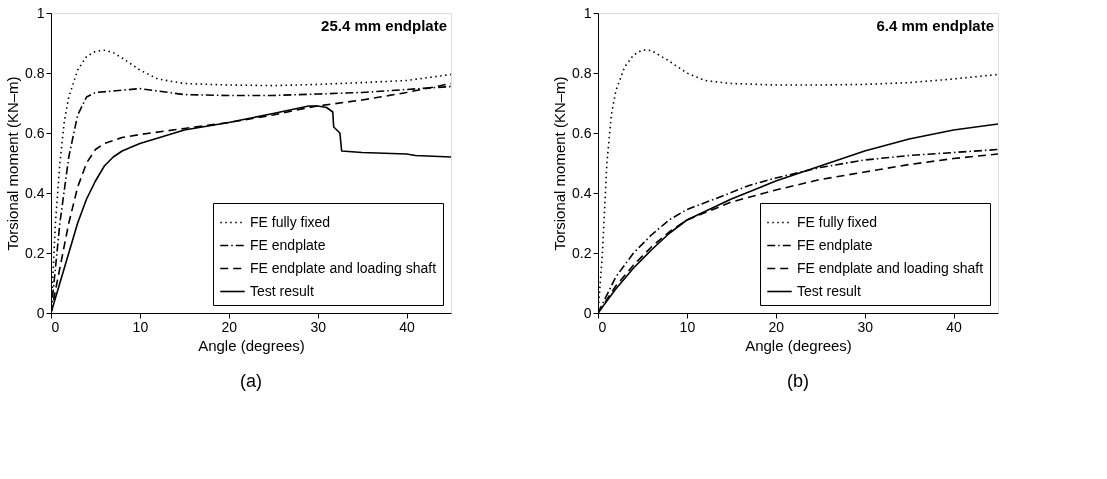  What do you see at coordinates (798, 381) in the screenshot?
I see `text: (b)` at bounding box center [798, 381].